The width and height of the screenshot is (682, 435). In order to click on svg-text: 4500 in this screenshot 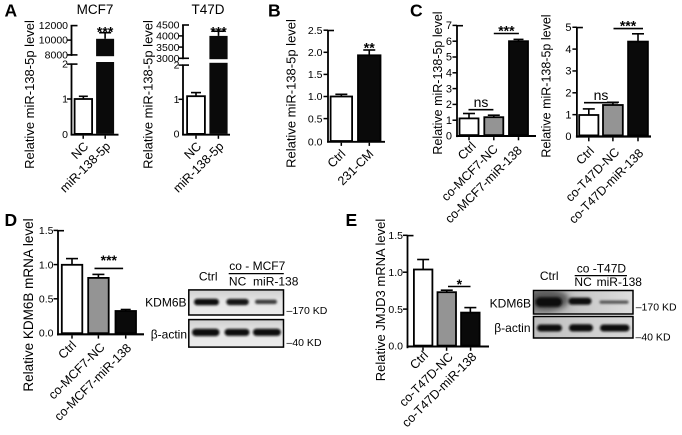, I will do `click(168, 25)`.